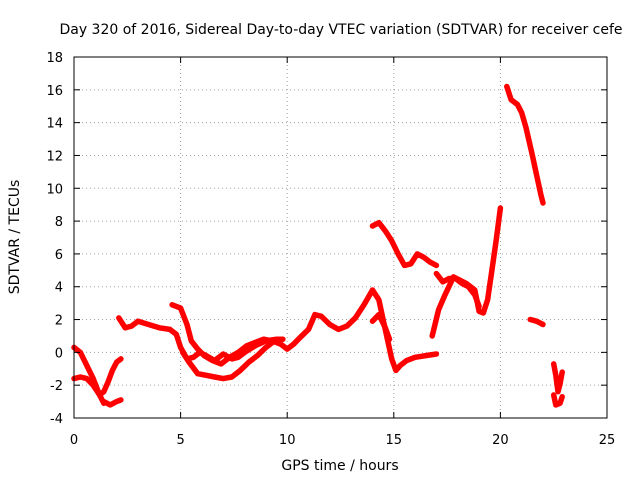  What do you see at coordinates (59, 353) in the screenshot?
I see `y-tick-label: 0` at bounding box center [59, 353].